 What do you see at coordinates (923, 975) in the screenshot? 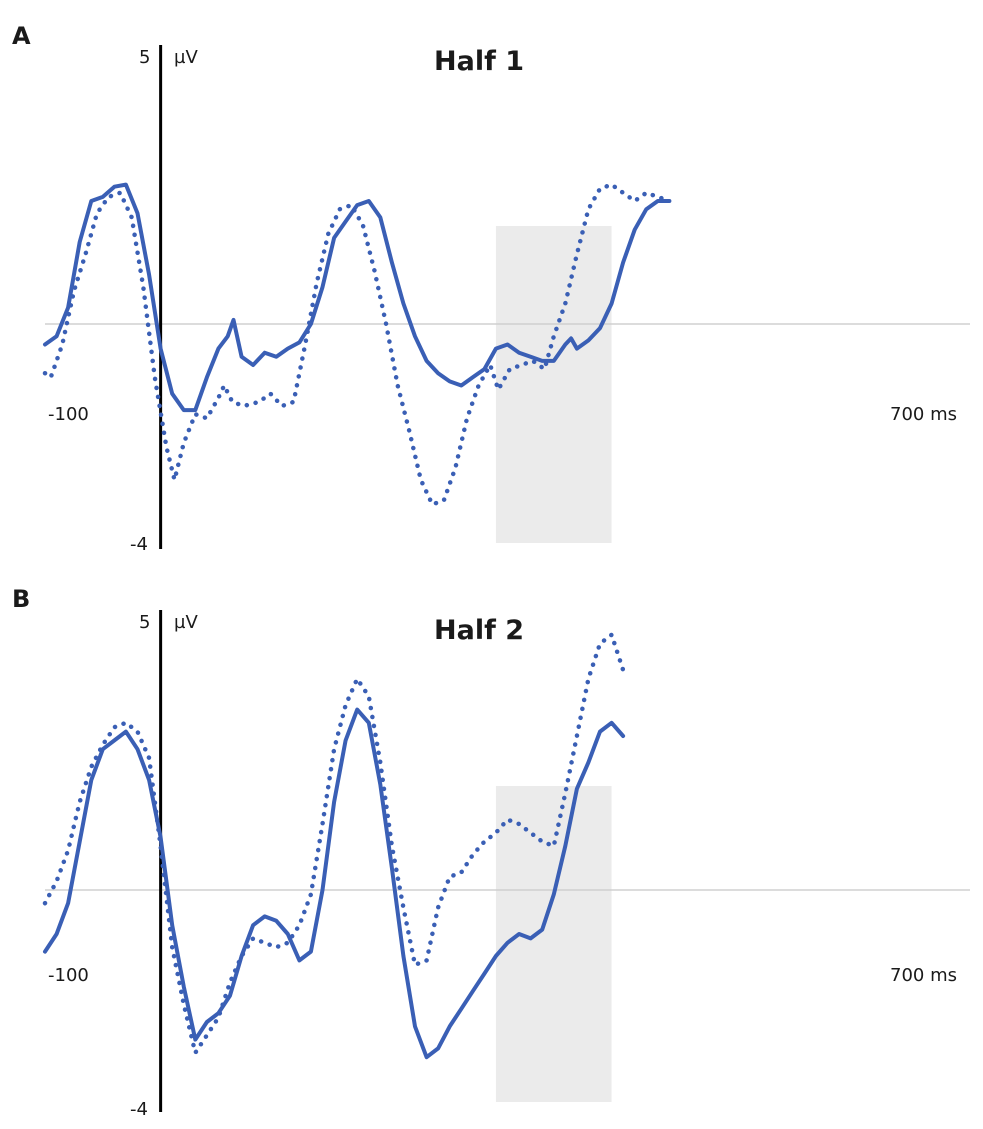
I see `x-tick-right-b: 700 ms` at bounding box center [923, 975].